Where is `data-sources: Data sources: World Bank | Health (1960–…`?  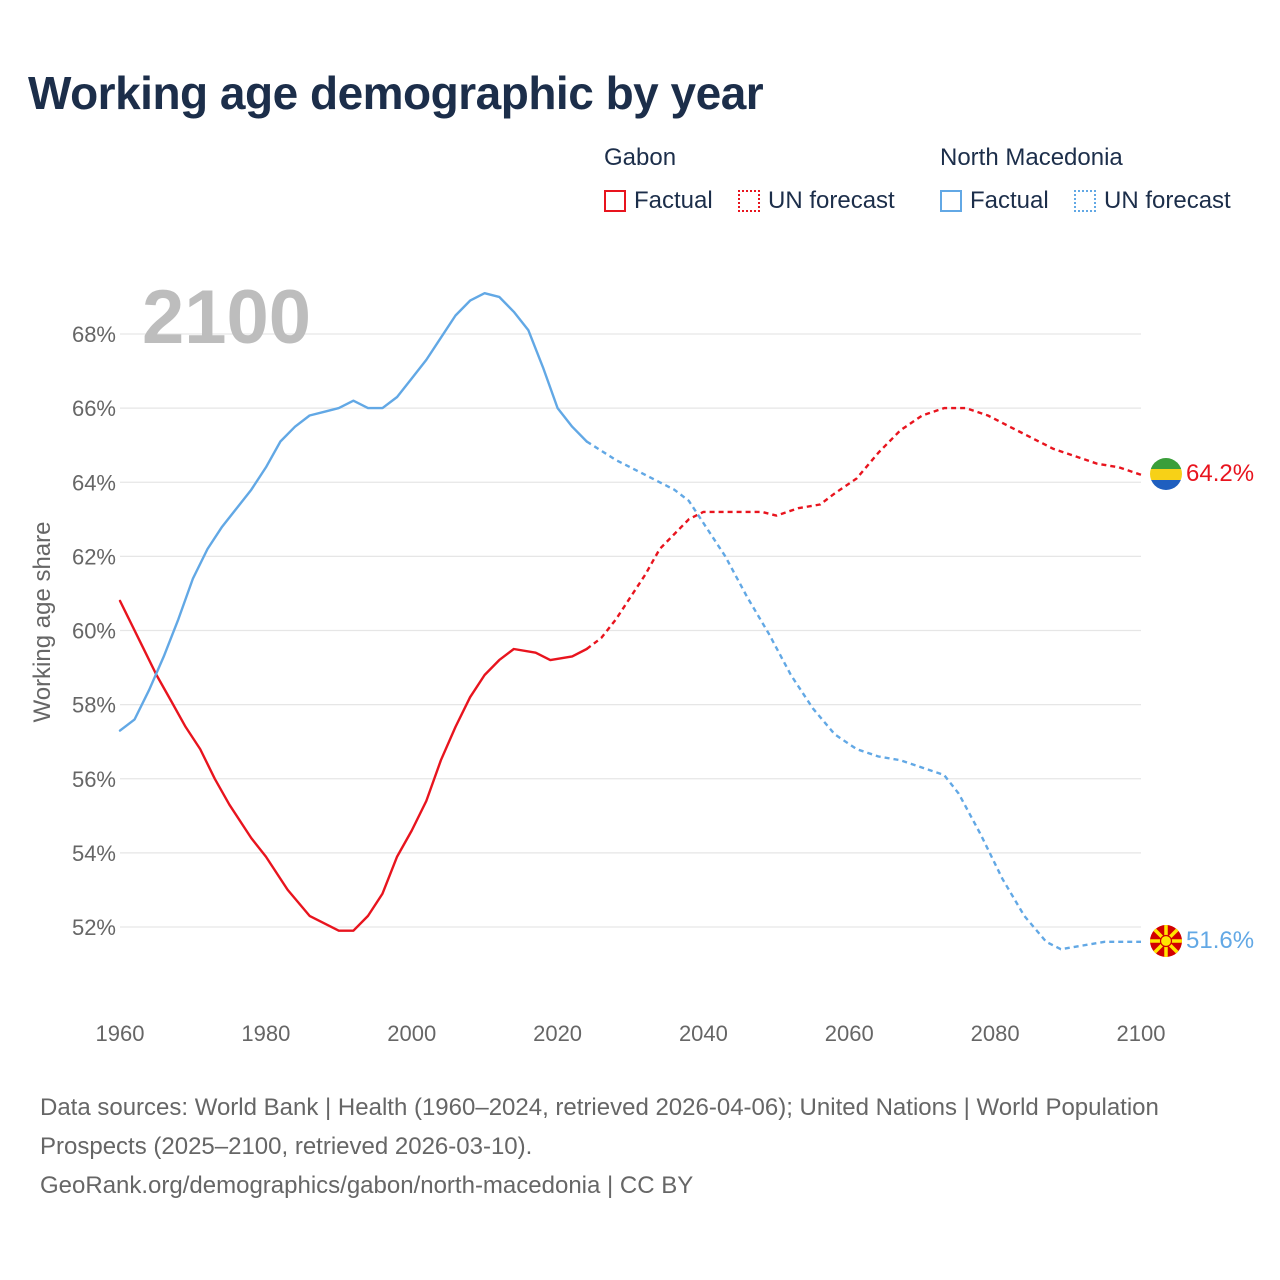 data-sources: Data sources: World Bank | Health (1960–… is located at coordinates (600, 1146).